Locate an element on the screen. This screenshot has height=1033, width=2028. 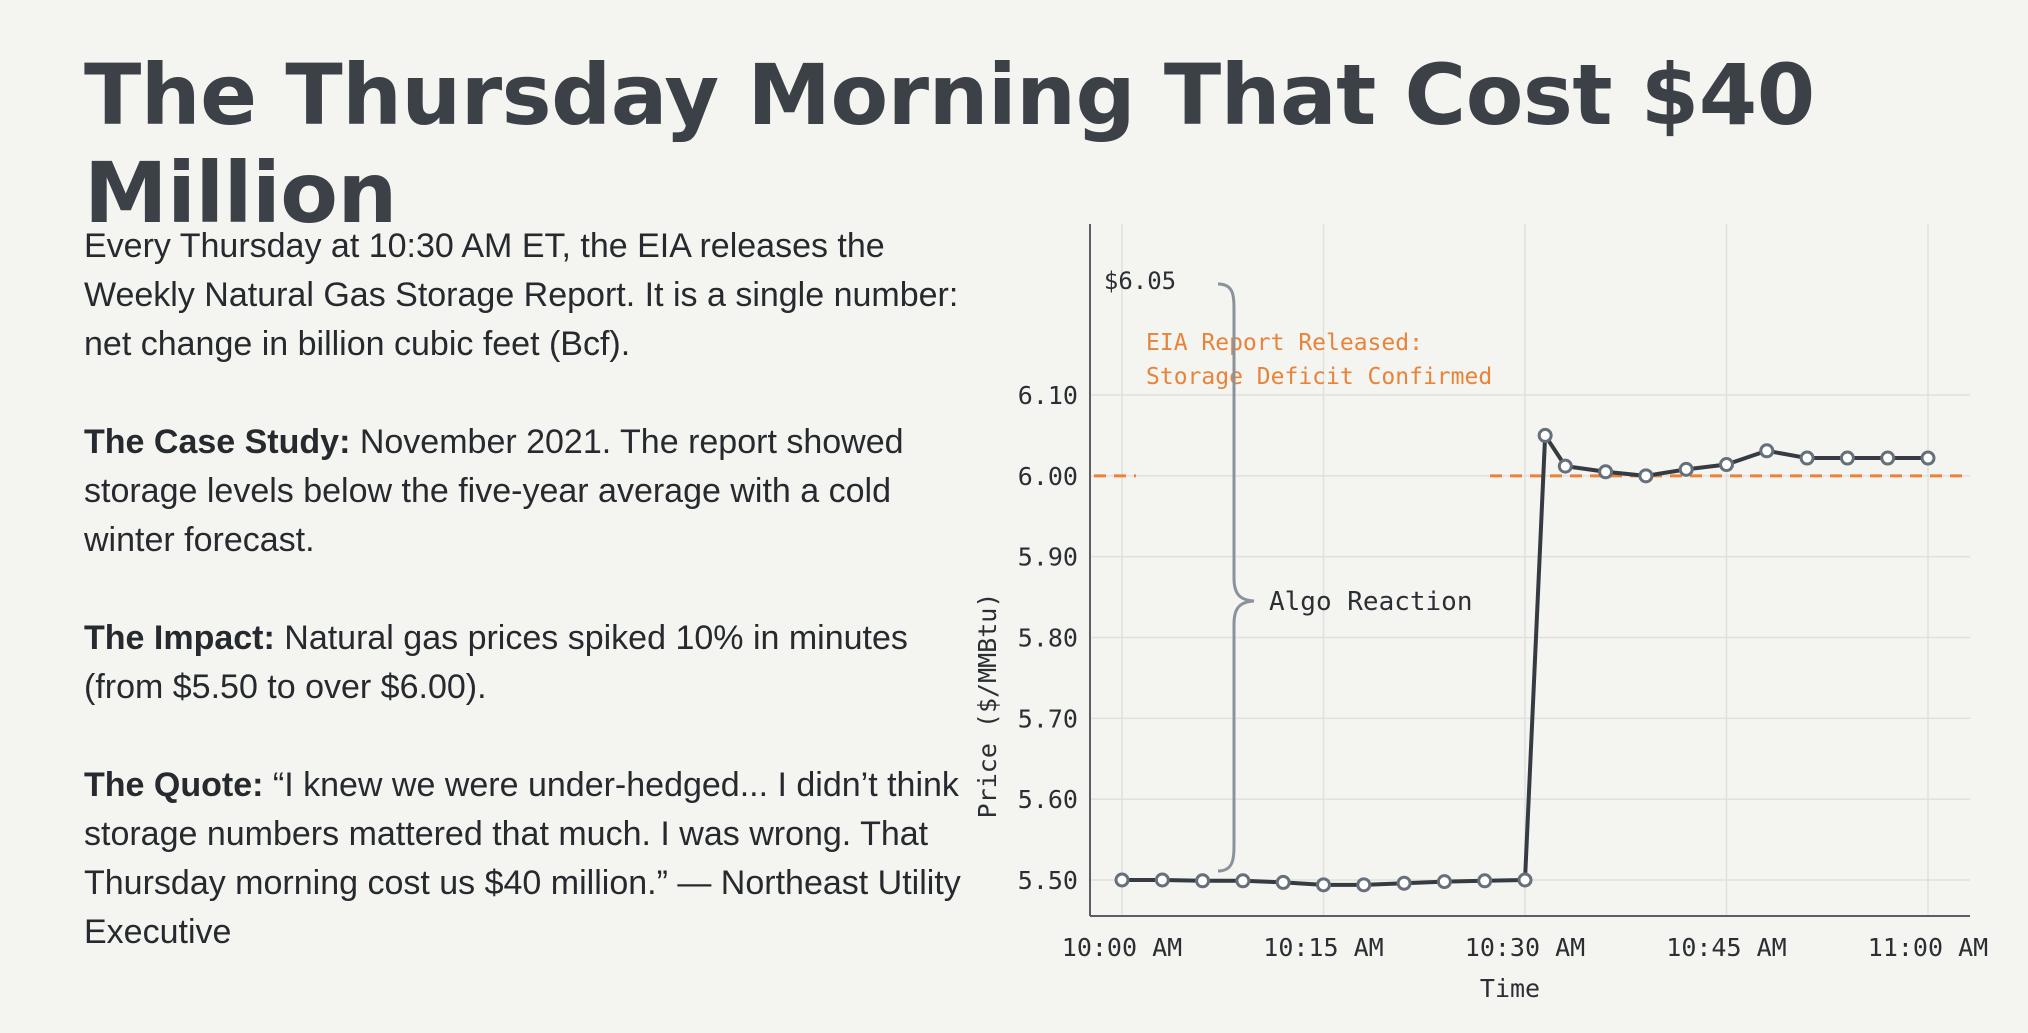
x-tick-label: 10:15 AM is located at coordinates (1323, 947).